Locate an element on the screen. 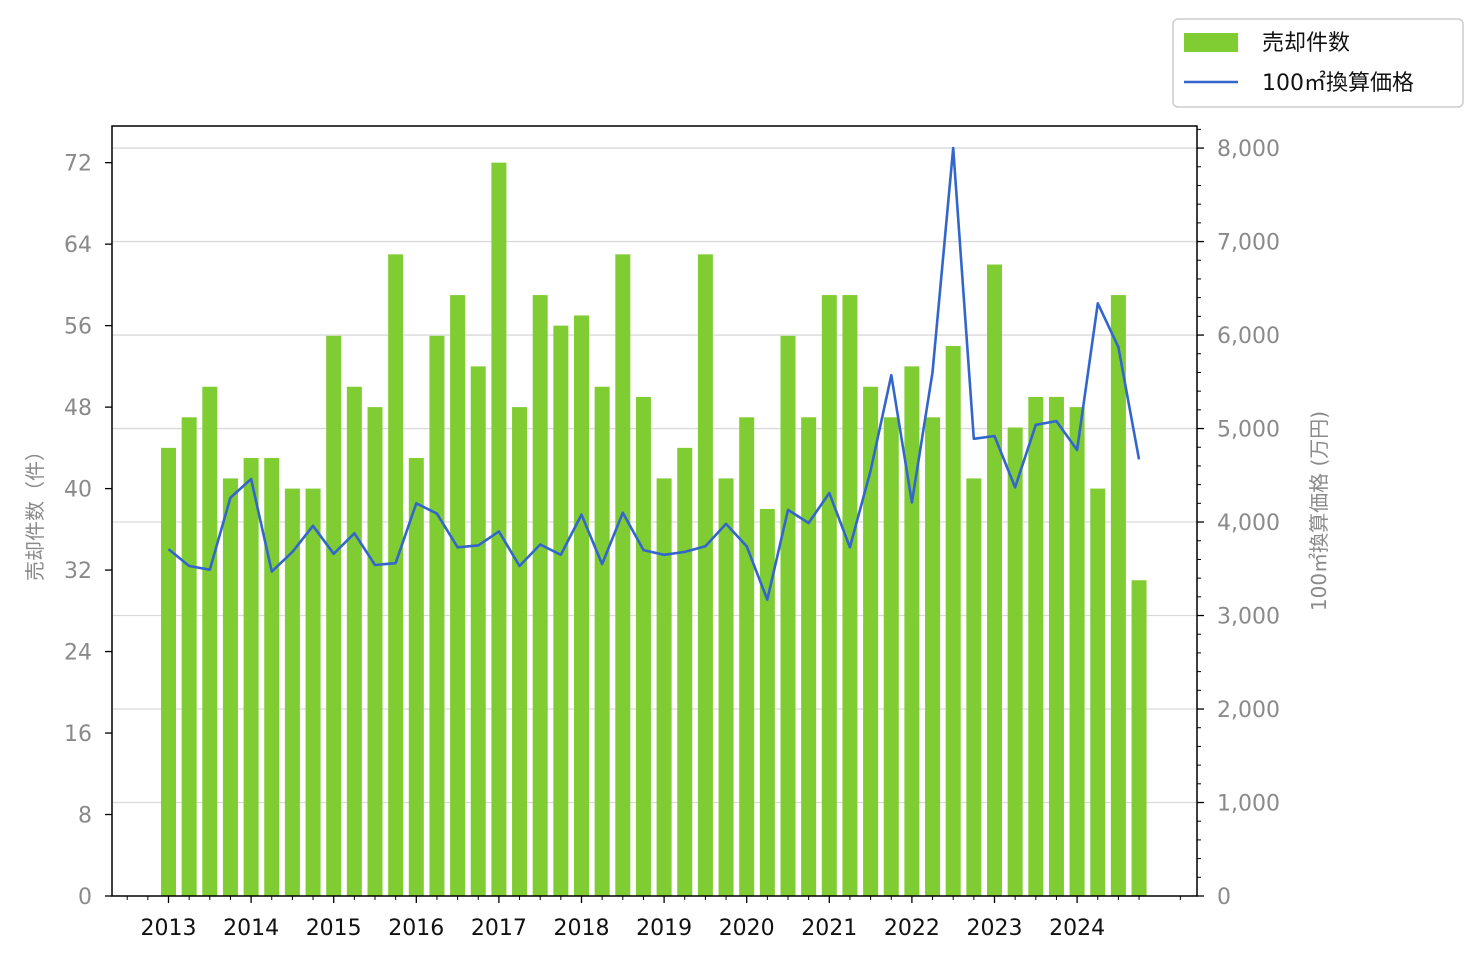 The width and height of the screenshot is (1483, 961). x-tick-label: 2024 is located at coordinates (1077, 928).